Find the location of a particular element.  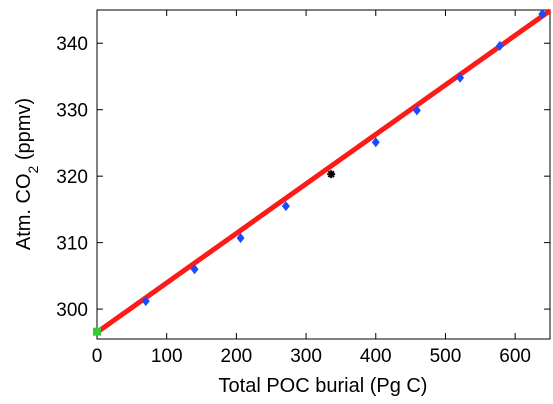

x-tick-label-600: 600 is located at coordinates (515, 356).